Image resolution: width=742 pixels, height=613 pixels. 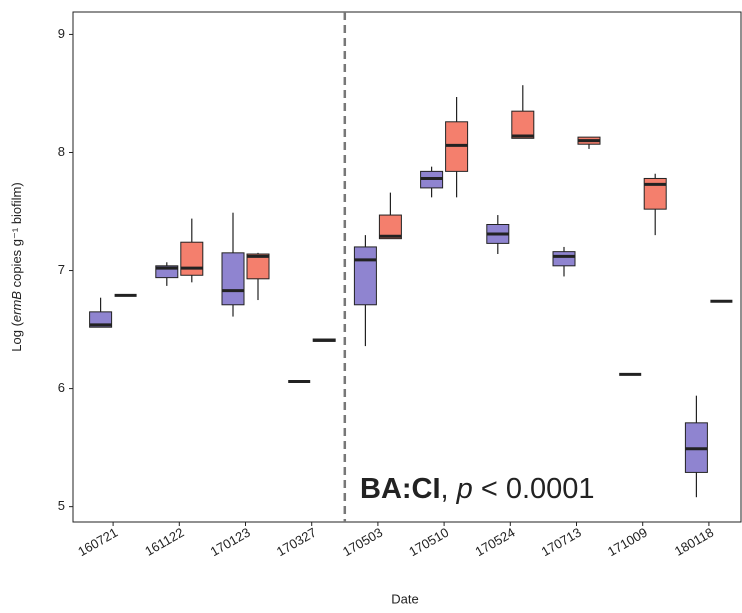 What do you see at coordinates (494, 542) in the screenshot?
I see `x-tick-label: 170524` at bounding box center [494, 542].